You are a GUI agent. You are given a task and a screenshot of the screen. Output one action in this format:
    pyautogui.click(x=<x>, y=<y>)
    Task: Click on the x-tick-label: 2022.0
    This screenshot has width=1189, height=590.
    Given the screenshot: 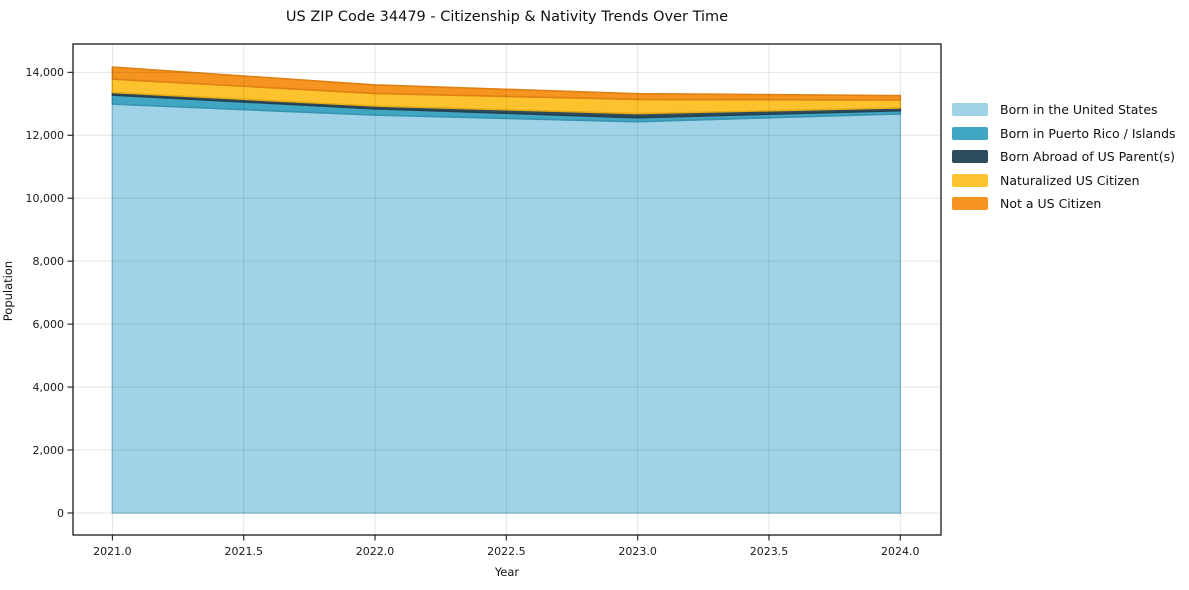 What is the action you would take?
    pyautogui.click(x=375, y=551)
    